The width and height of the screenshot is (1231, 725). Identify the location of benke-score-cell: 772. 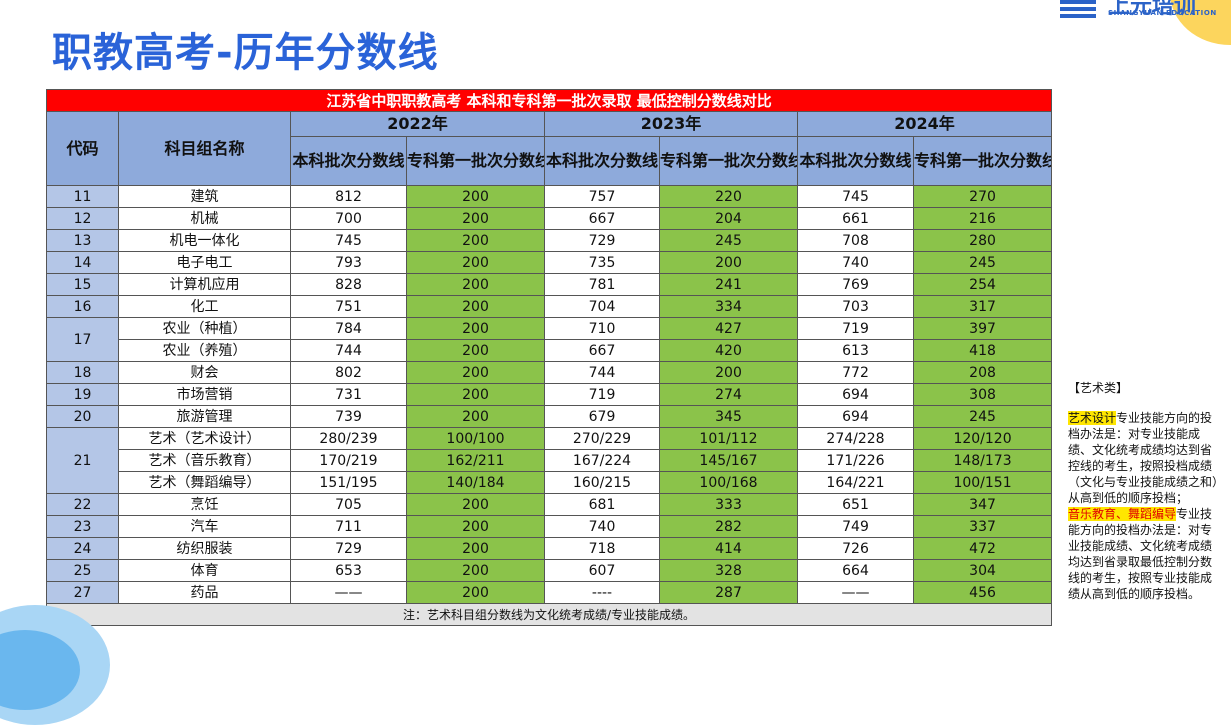
(855, 372).